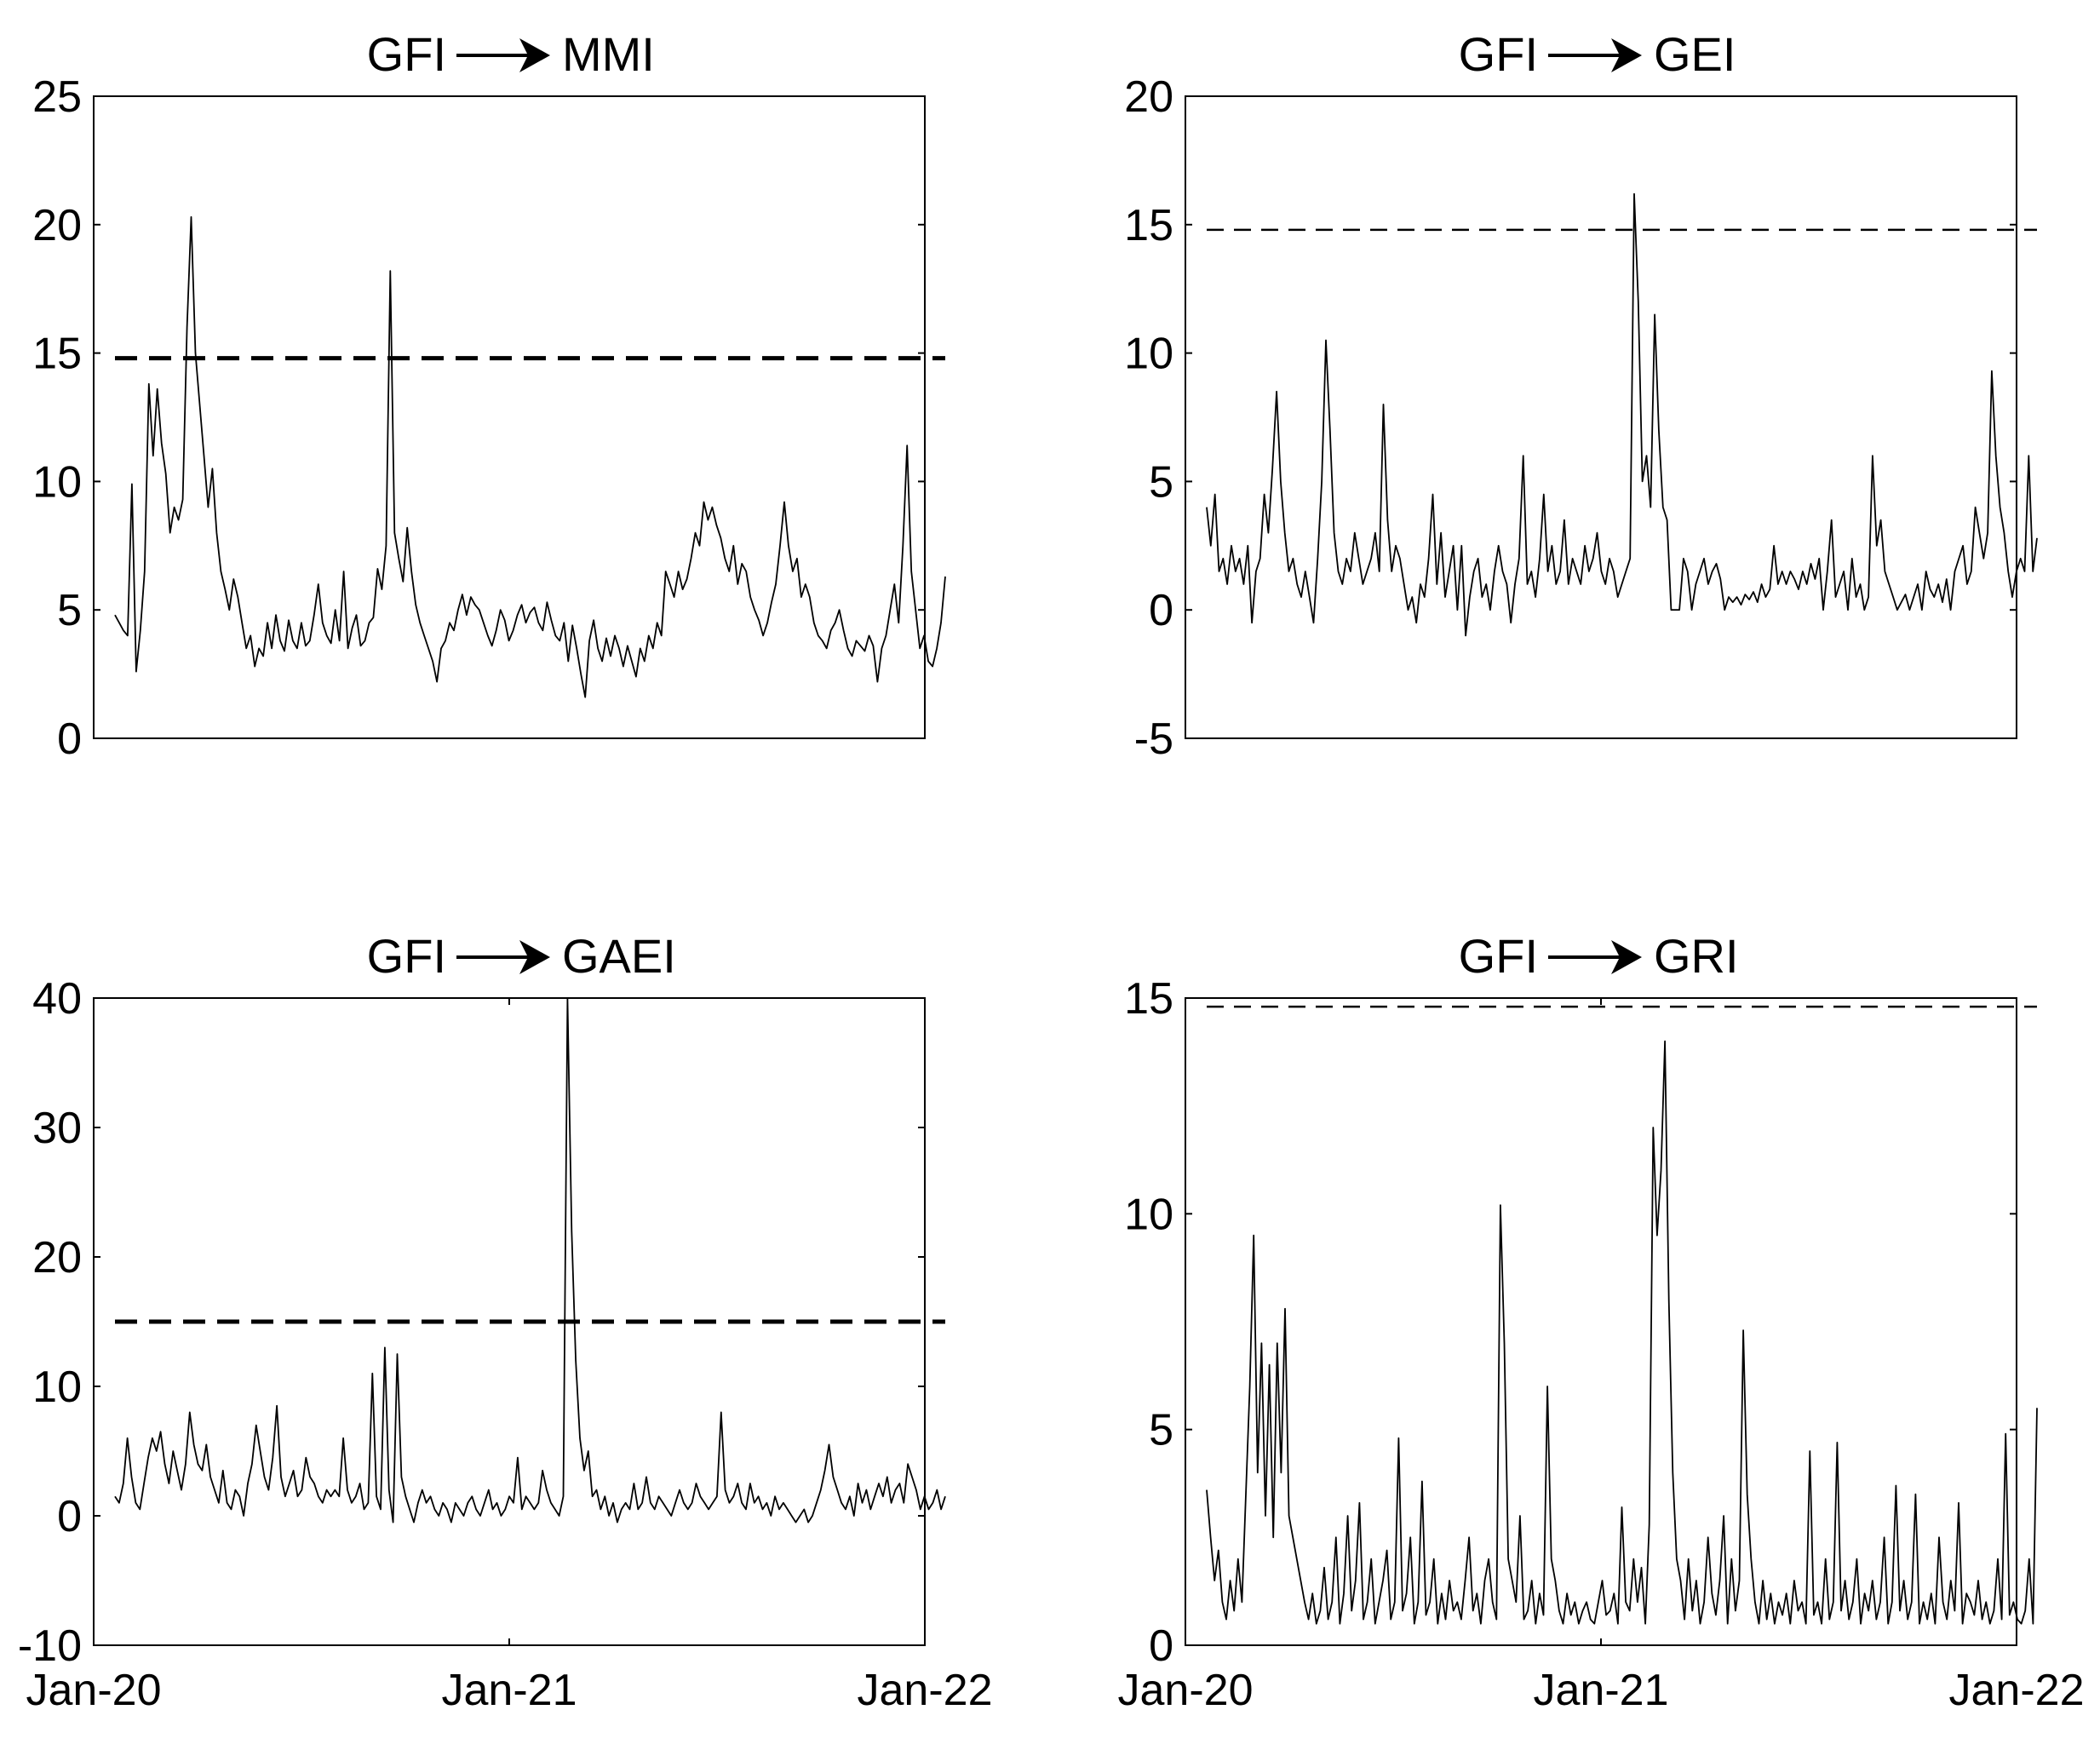 Image resolution: width=2100 pixels, height=1750 pixels. Describe the element at coordinates (50, 1646) in the screenshot. I see `y-tick-label: -10` at that location.